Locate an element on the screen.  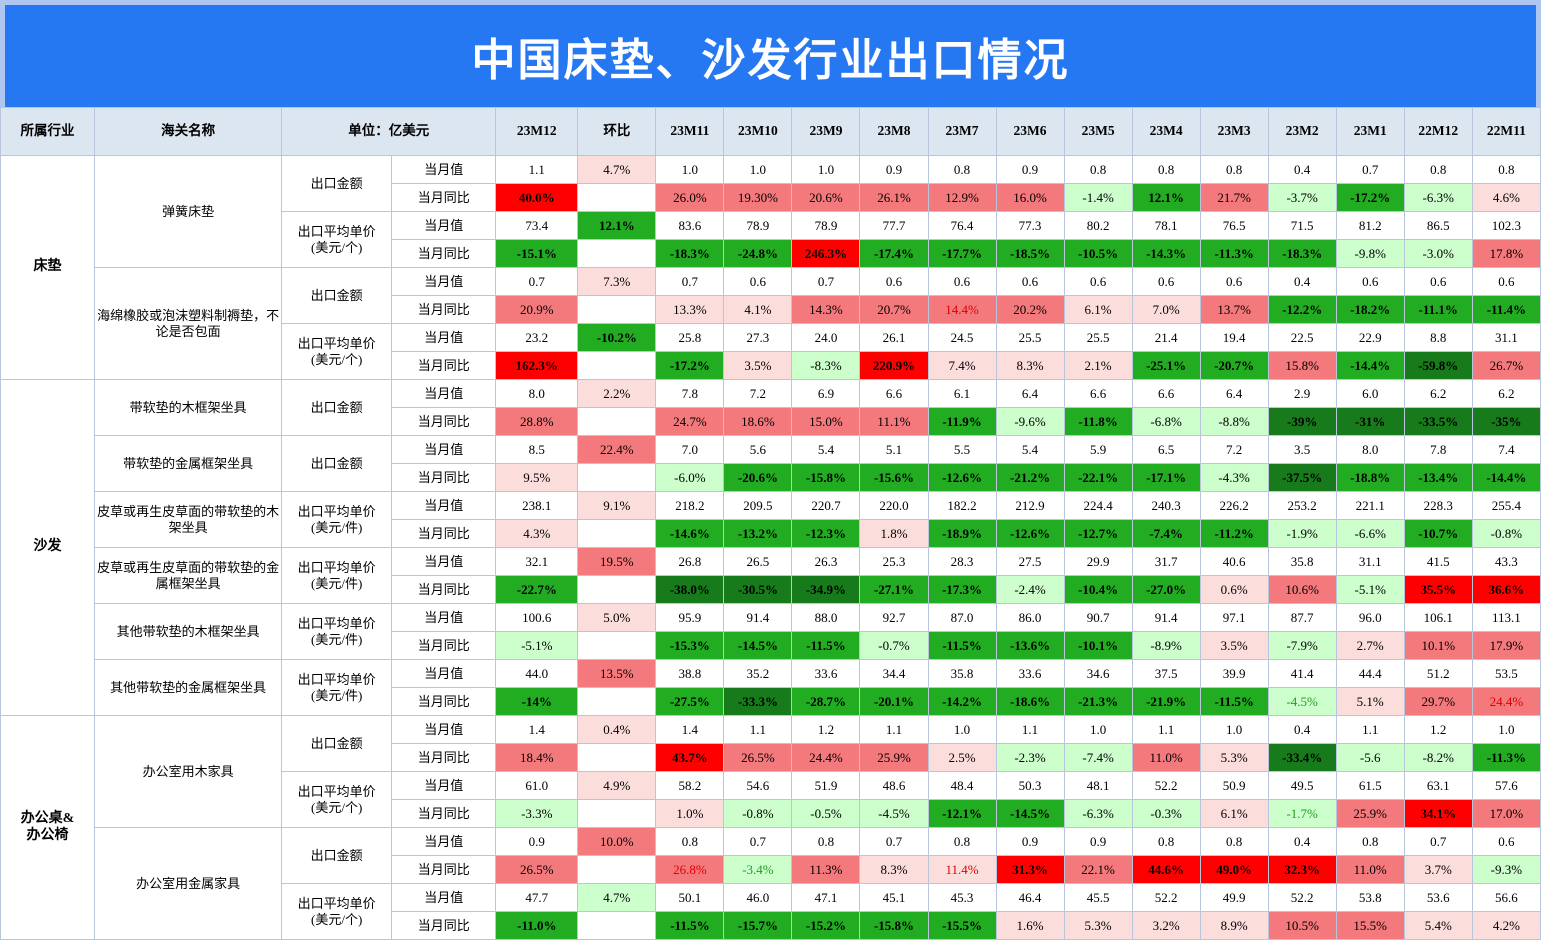
yoy-cell: 31.3% is located at coordinates (1030, 869).